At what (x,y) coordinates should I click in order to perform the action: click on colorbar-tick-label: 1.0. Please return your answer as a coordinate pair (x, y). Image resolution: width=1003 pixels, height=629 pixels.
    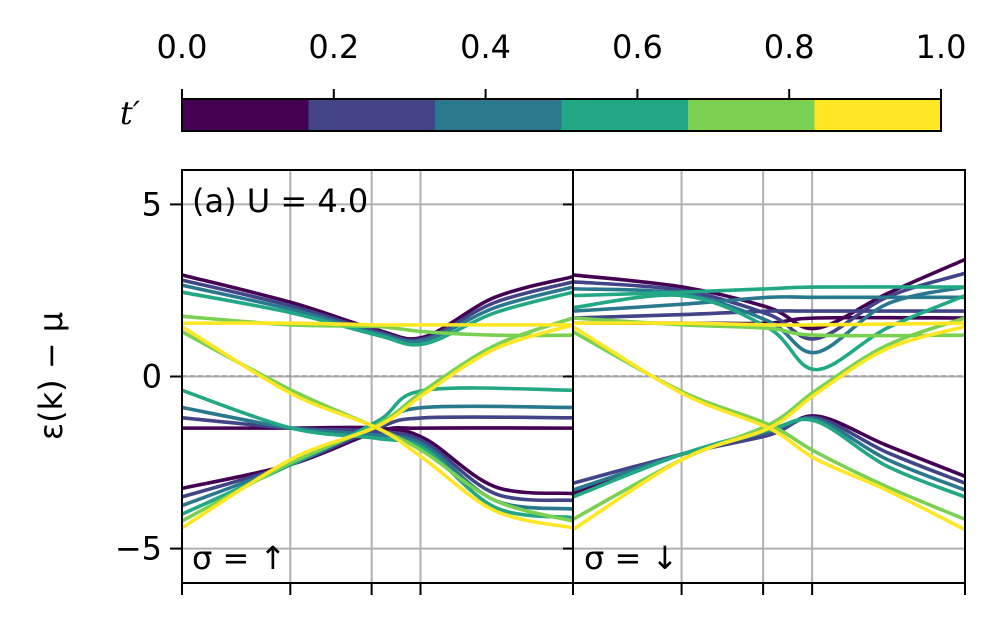
    Looking at the image, I should click on (941, 47).